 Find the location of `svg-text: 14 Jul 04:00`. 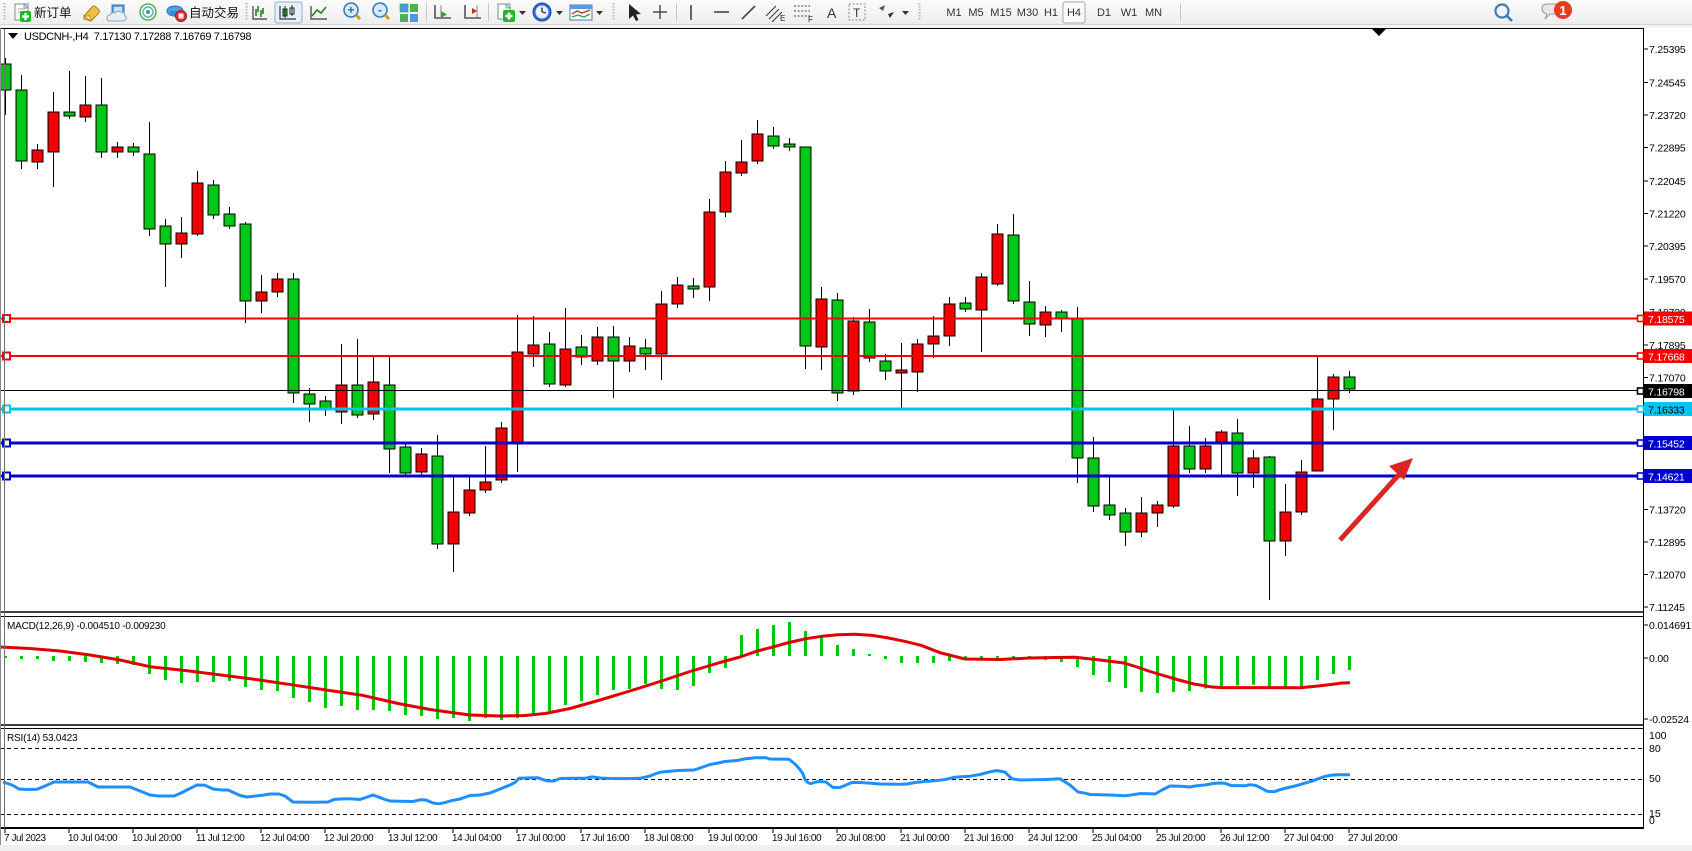

svg-text: 14 Jul 04:00 is located at coordinates (477, 838).